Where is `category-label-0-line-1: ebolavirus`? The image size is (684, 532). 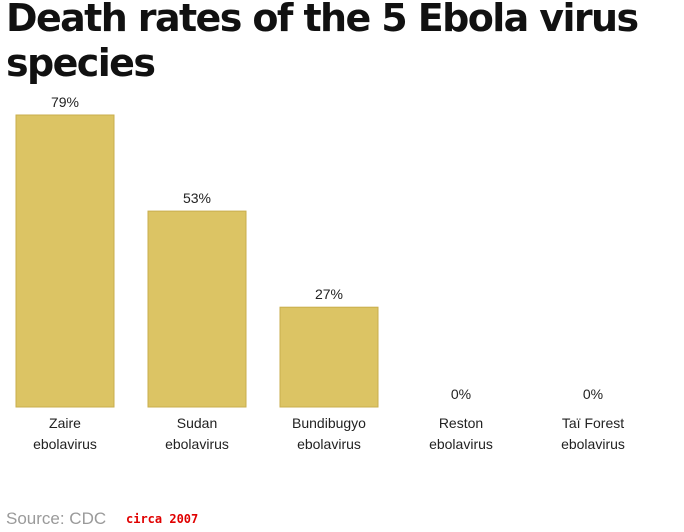 category-label-0-line-1: ebolavirus is located at coordinates (65, 444).